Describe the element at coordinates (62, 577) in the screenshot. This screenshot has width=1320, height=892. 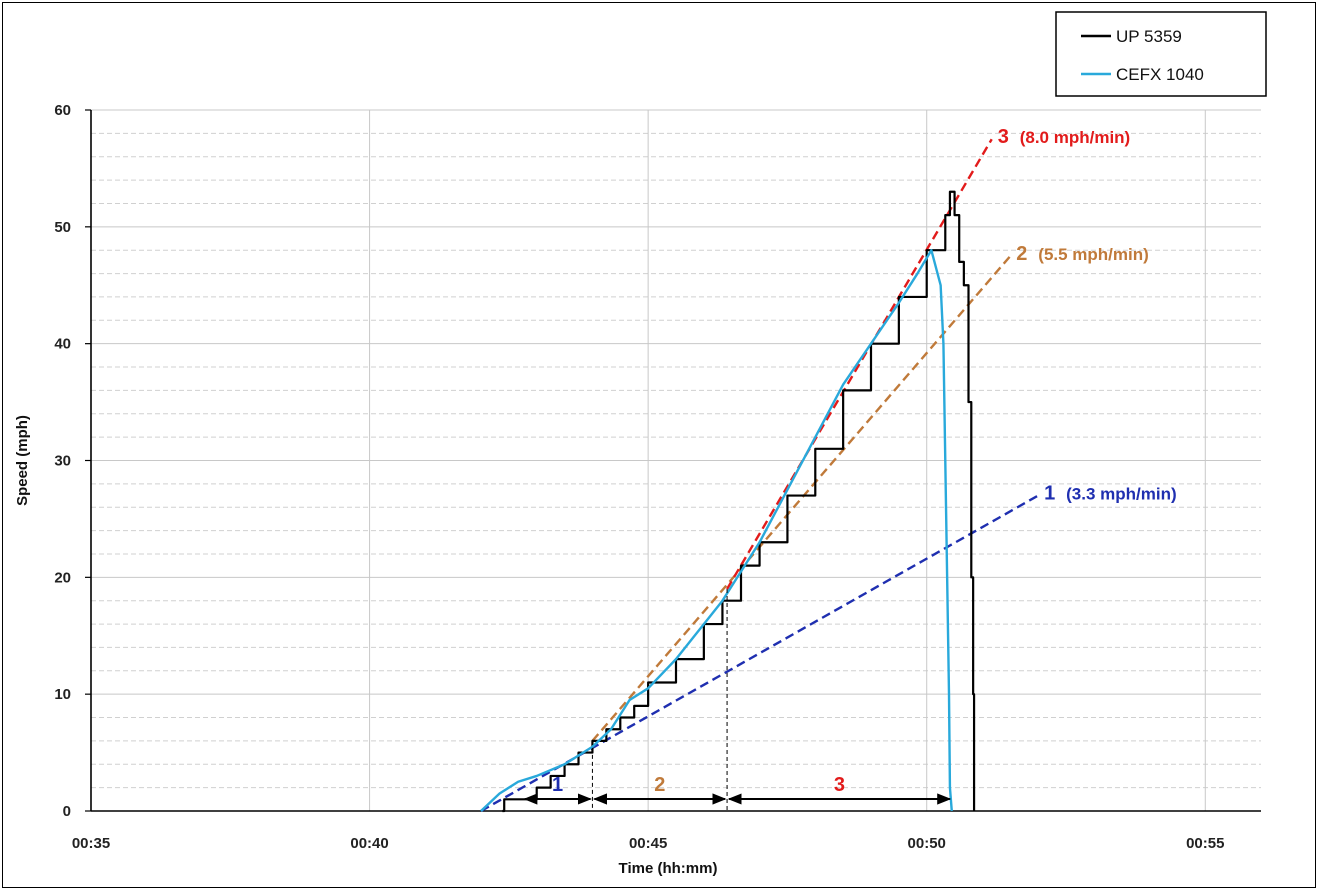
I see `y-tick-label: 20` at that location.